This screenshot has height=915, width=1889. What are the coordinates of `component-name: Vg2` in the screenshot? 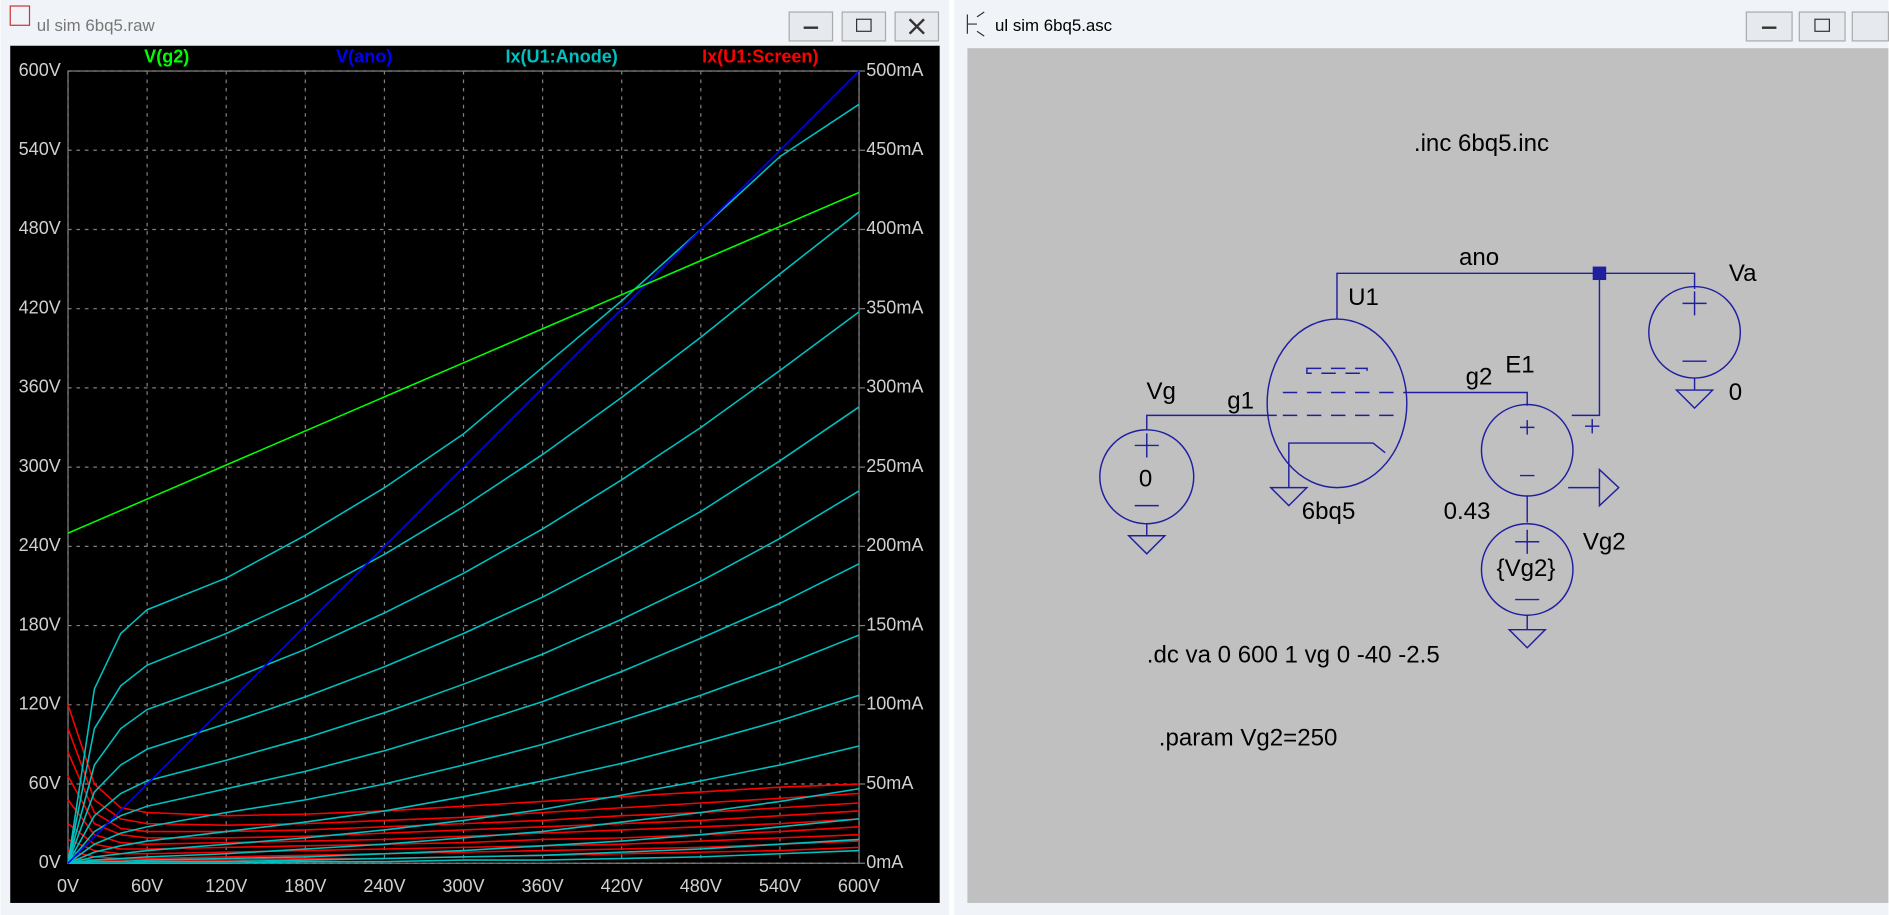 It's located at (1604, 541).